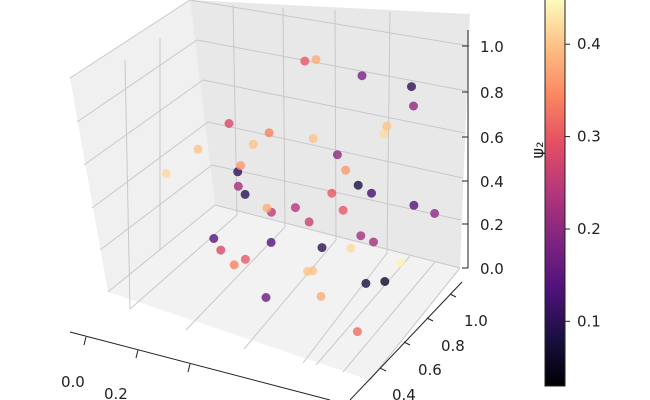 The image size is (650, 400). I want to click on y-tick-label: 0.4, so click(404, 393).